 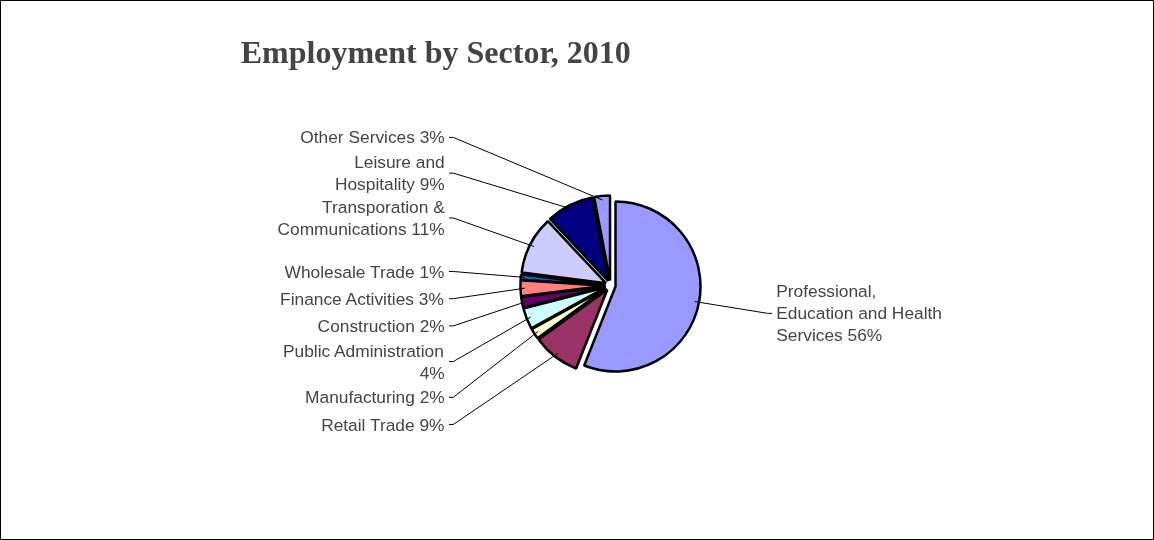 What do you see at coordinates (362, 298) in the screenshot?
I see `slice-label: Finance Activities 3%` at bounding box center [362, 298].